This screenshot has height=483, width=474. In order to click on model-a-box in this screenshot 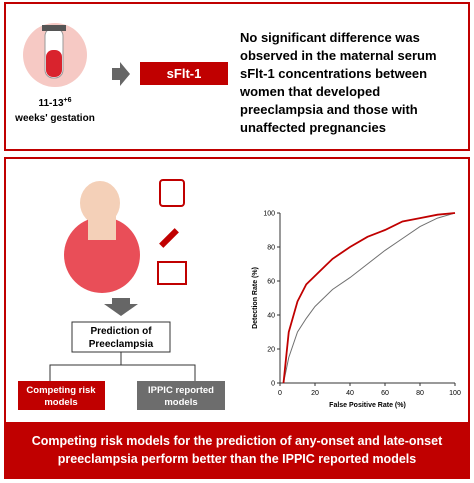, I will do `click(61, 395)`.